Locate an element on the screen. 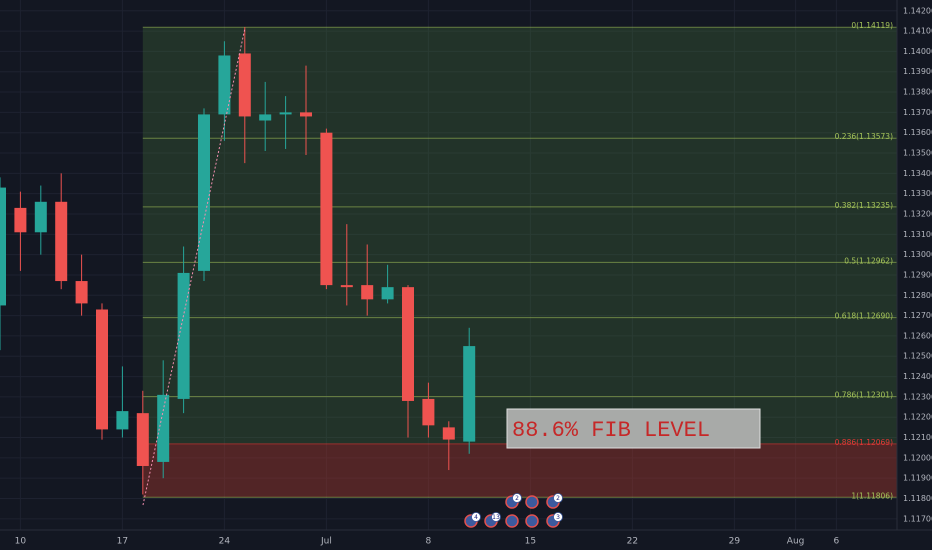 The width and height of the screenshot is (932, 550). x-tick-label: 29 is located at coordinates (735, 542).